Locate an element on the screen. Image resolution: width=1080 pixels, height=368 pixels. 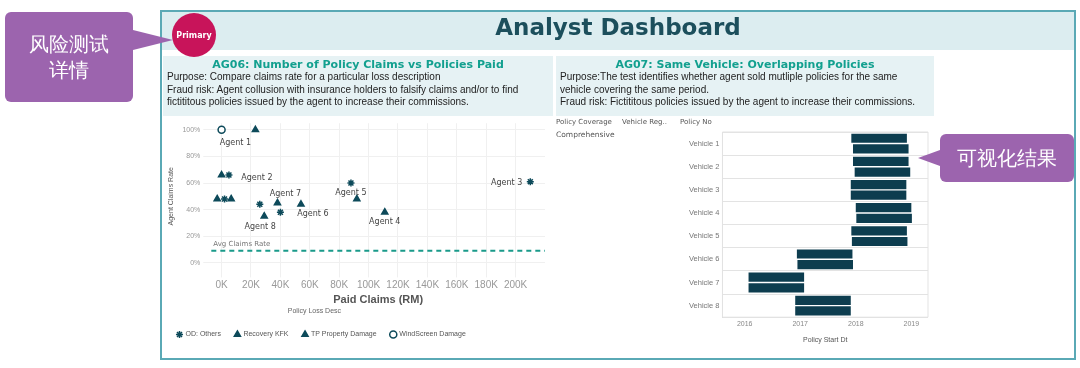
chart-title: AG07: Same Vehicle: Overlapping Policies is located at coordinates (745, 64).